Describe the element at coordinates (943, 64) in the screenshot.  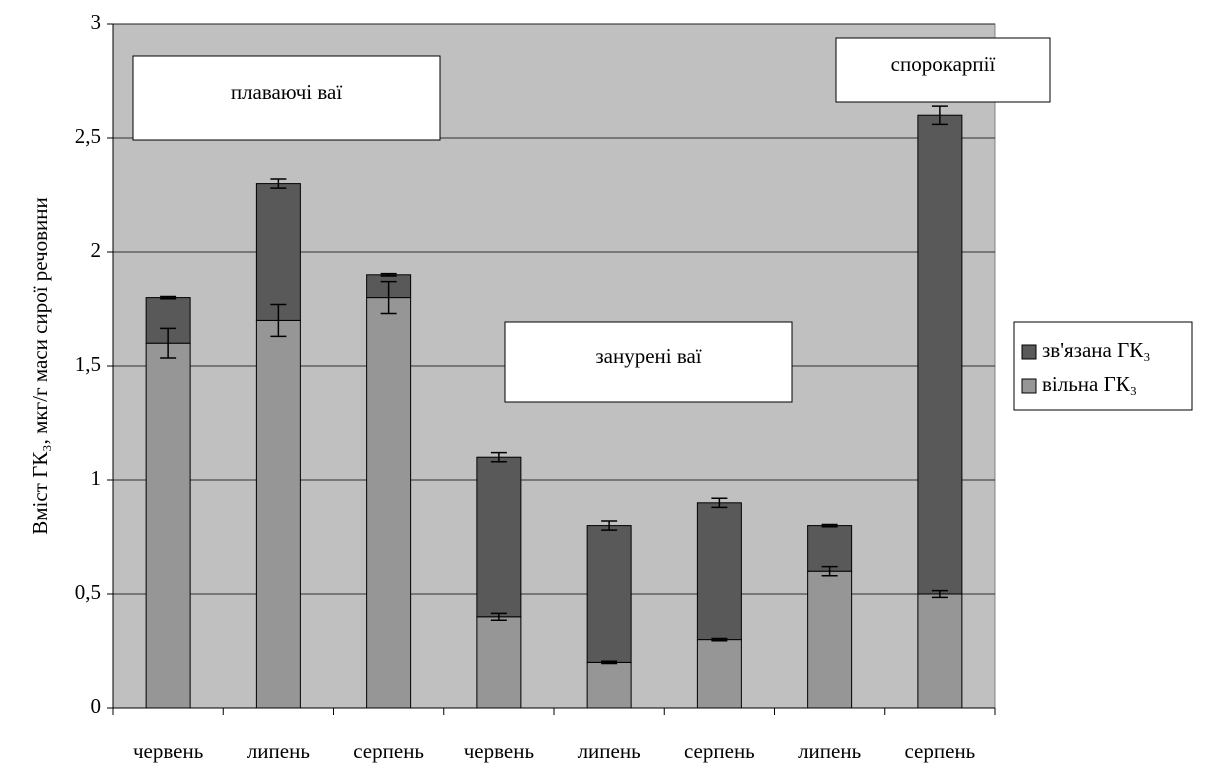
I see `annotation: спорокарпії` at that location.